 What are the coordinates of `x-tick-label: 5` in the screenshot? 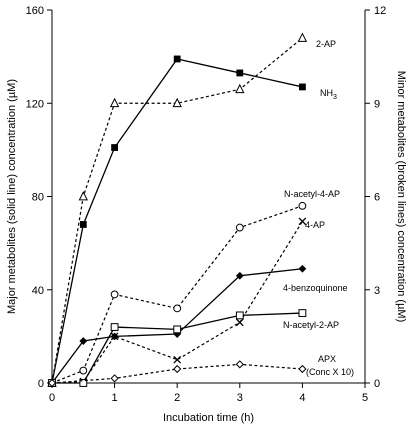 It's located at (365, 398).